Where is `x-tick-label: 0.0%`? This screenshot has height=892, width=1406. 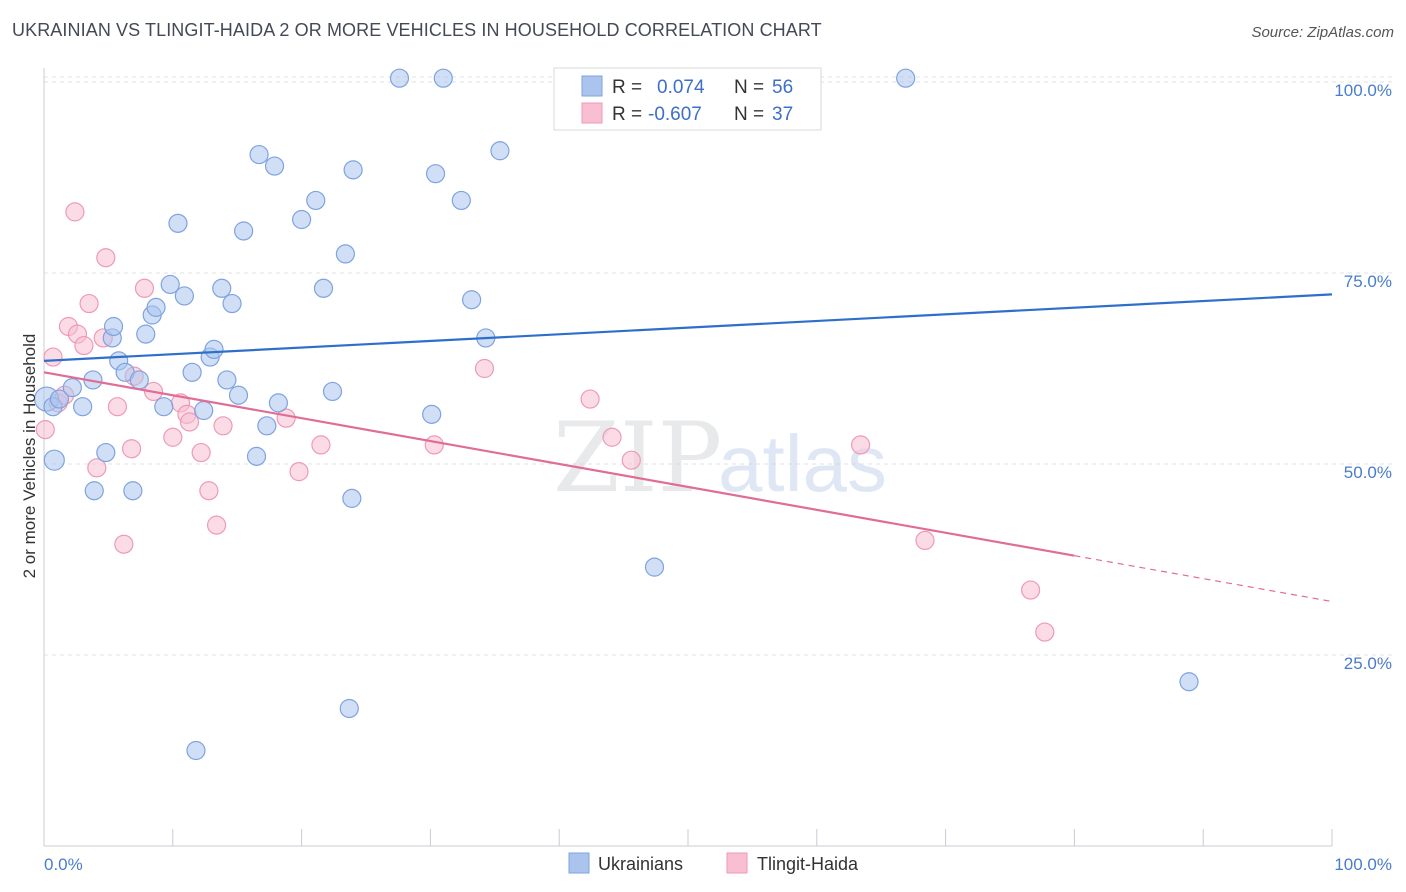
x-tick-label: 0.0% is located at coordinates (63, 864).